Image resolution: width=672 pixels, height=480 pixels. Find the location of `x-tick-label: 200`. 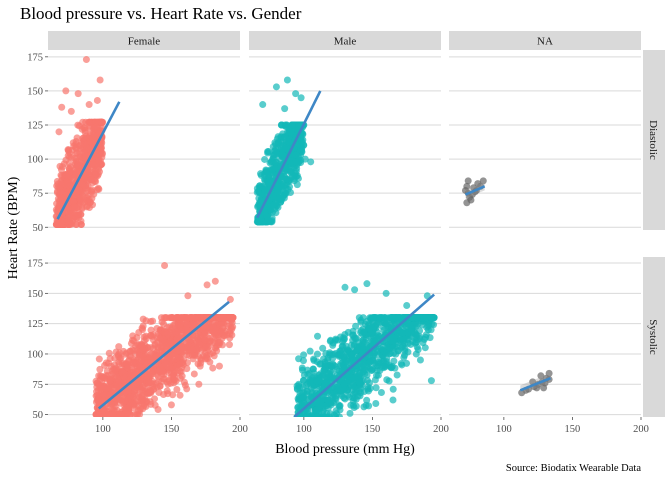

x-tick-label: 200 is located at coordinates (641, 429).